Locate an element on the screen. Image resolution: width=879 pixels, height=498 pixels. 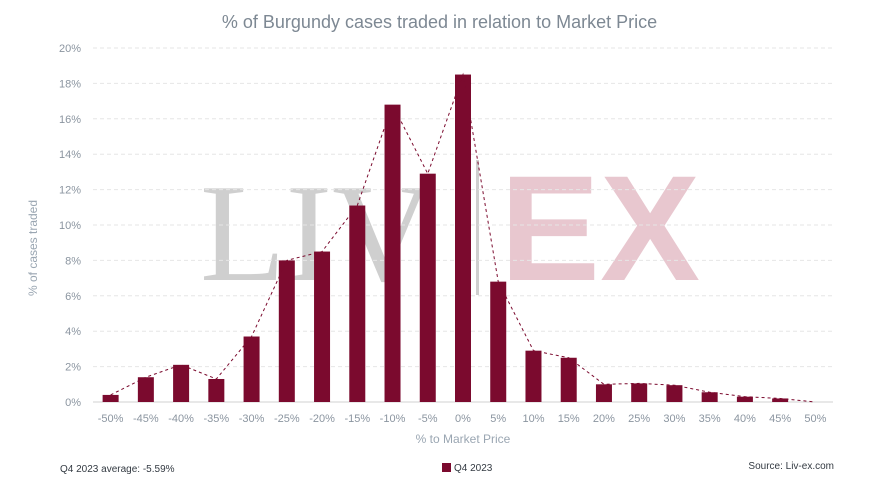
x-tick-label: 35% is located at coordinates (710, 419).